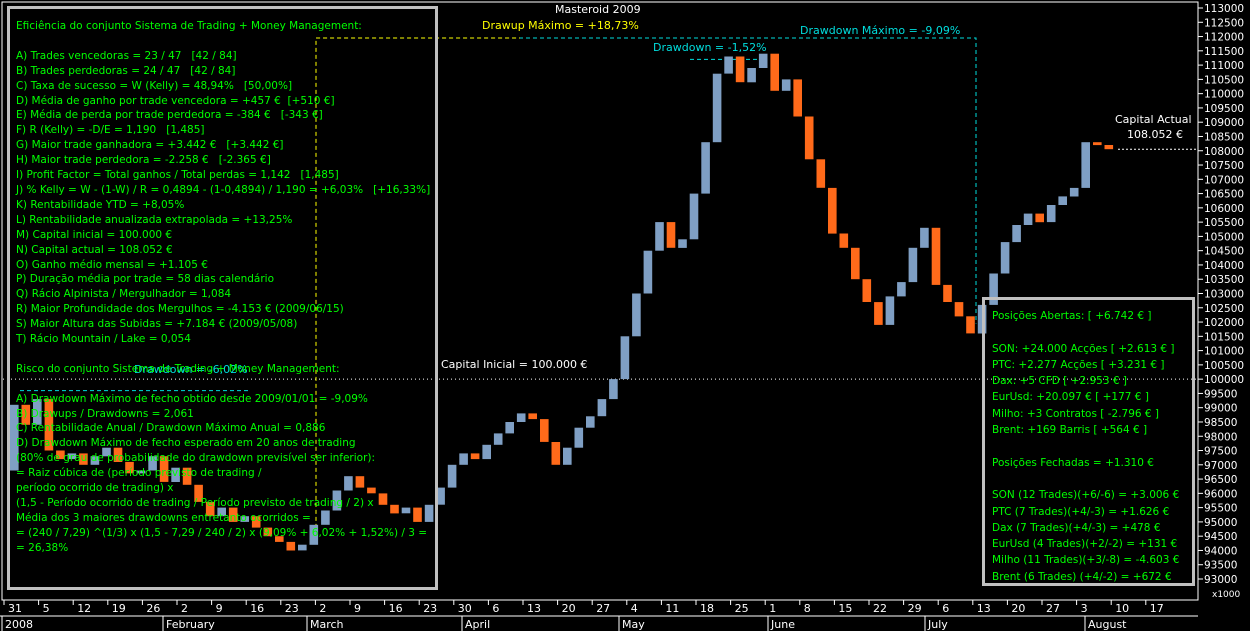 The height and width of the screenshot is (631, 1250). What do you see at coordinates (19, 624) in the screenshot?
I see `x-month-label: 2008` at bounding box center [19, 624].